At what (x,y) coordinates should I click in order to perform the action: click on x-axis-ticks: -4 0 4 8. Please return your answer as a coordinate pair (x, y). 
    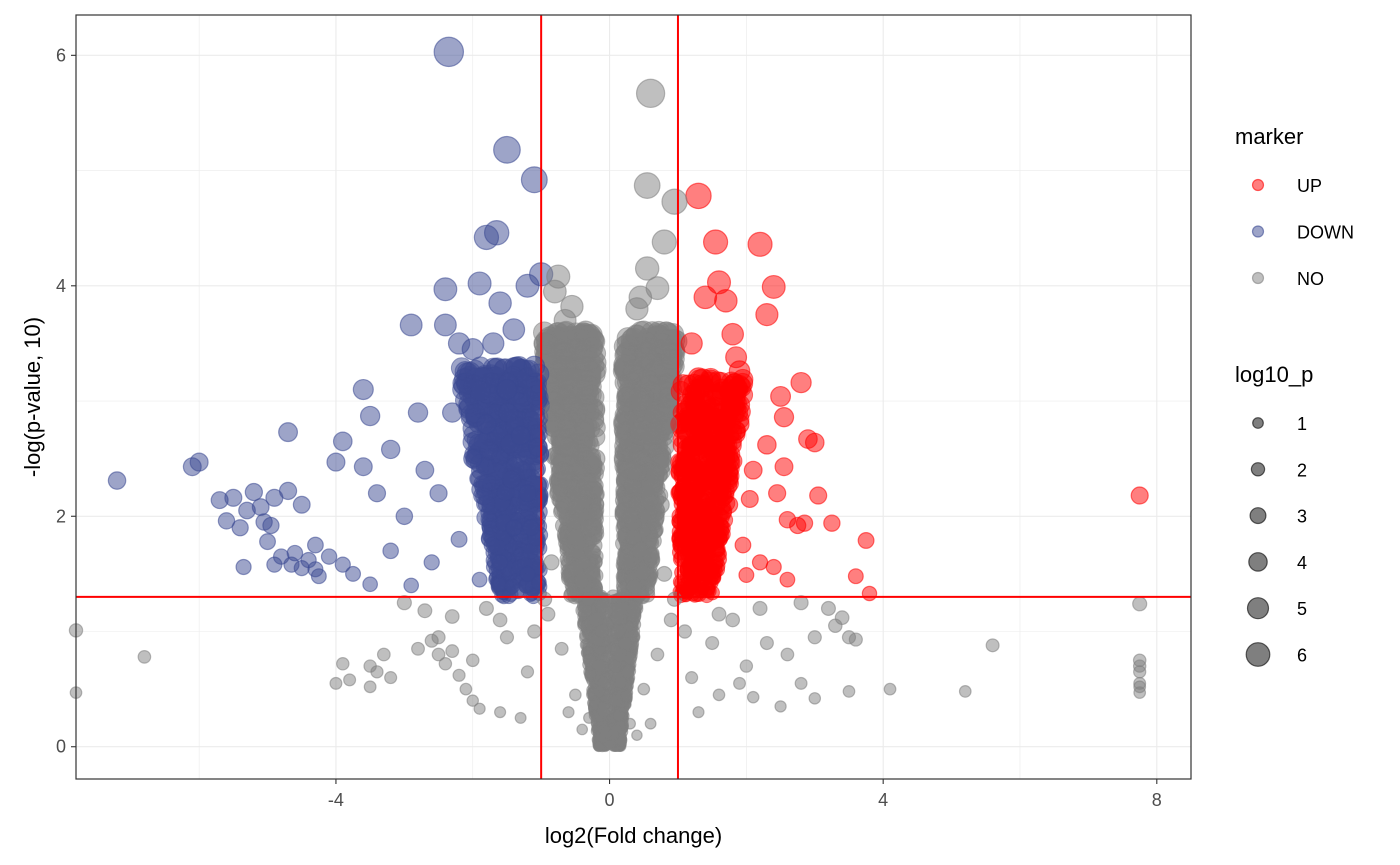
    Looking at the image, I should click on (745, 794).